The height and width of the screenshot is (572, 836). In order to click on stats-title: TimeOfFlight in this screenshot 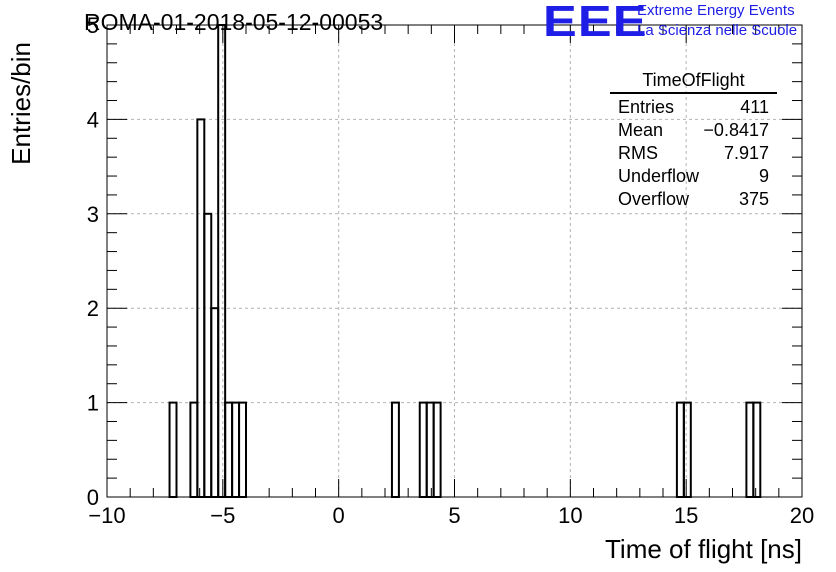, I will do `click(693, 82)`.